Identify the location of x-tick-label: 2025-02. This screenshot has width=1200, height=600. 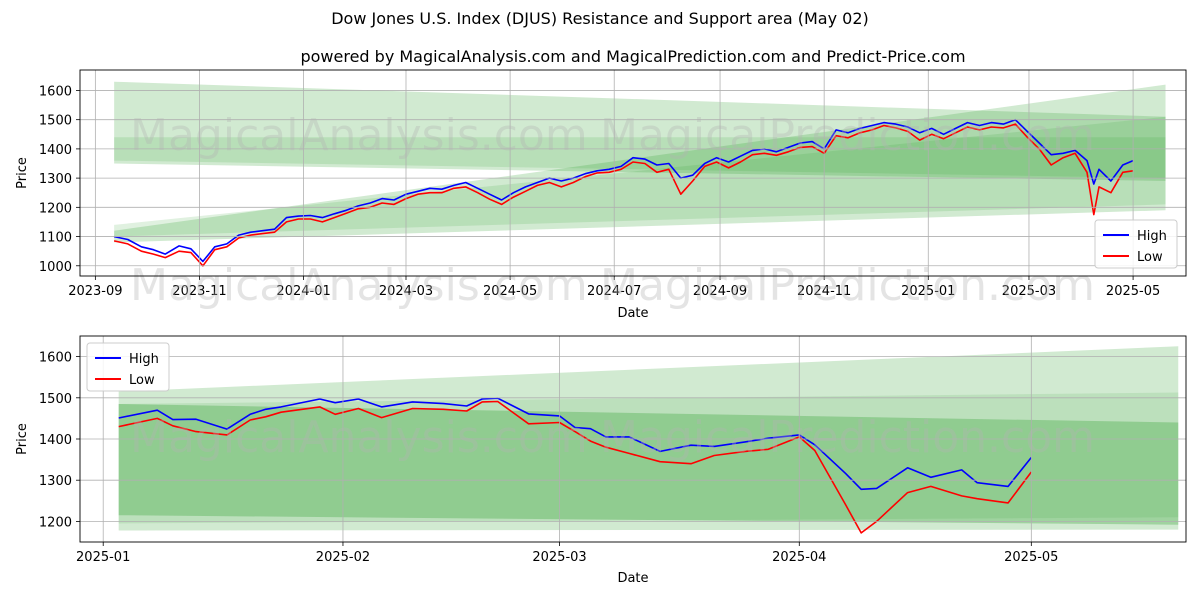
(343, 557).